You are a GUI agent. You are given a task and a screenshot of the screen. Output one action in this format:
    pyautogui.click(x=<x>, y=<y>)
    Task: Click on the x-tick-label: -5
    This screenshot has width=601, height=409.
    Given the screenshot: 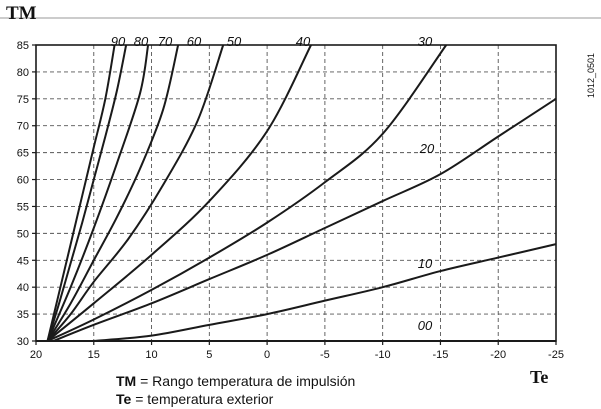 What is the action you would take?
    pyautogui.click(x=325, y=355)
    